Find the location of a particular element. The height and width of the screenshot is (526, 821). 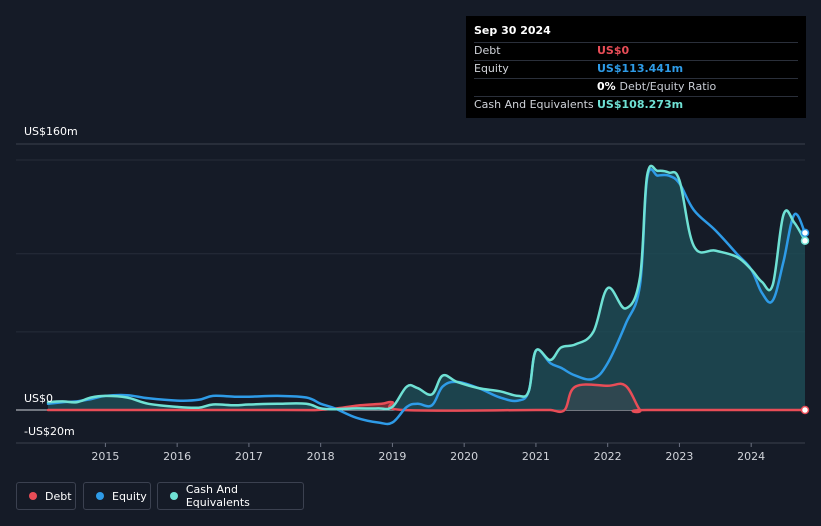

legend-item-debt: Debt is located at coordinates (46, 496).